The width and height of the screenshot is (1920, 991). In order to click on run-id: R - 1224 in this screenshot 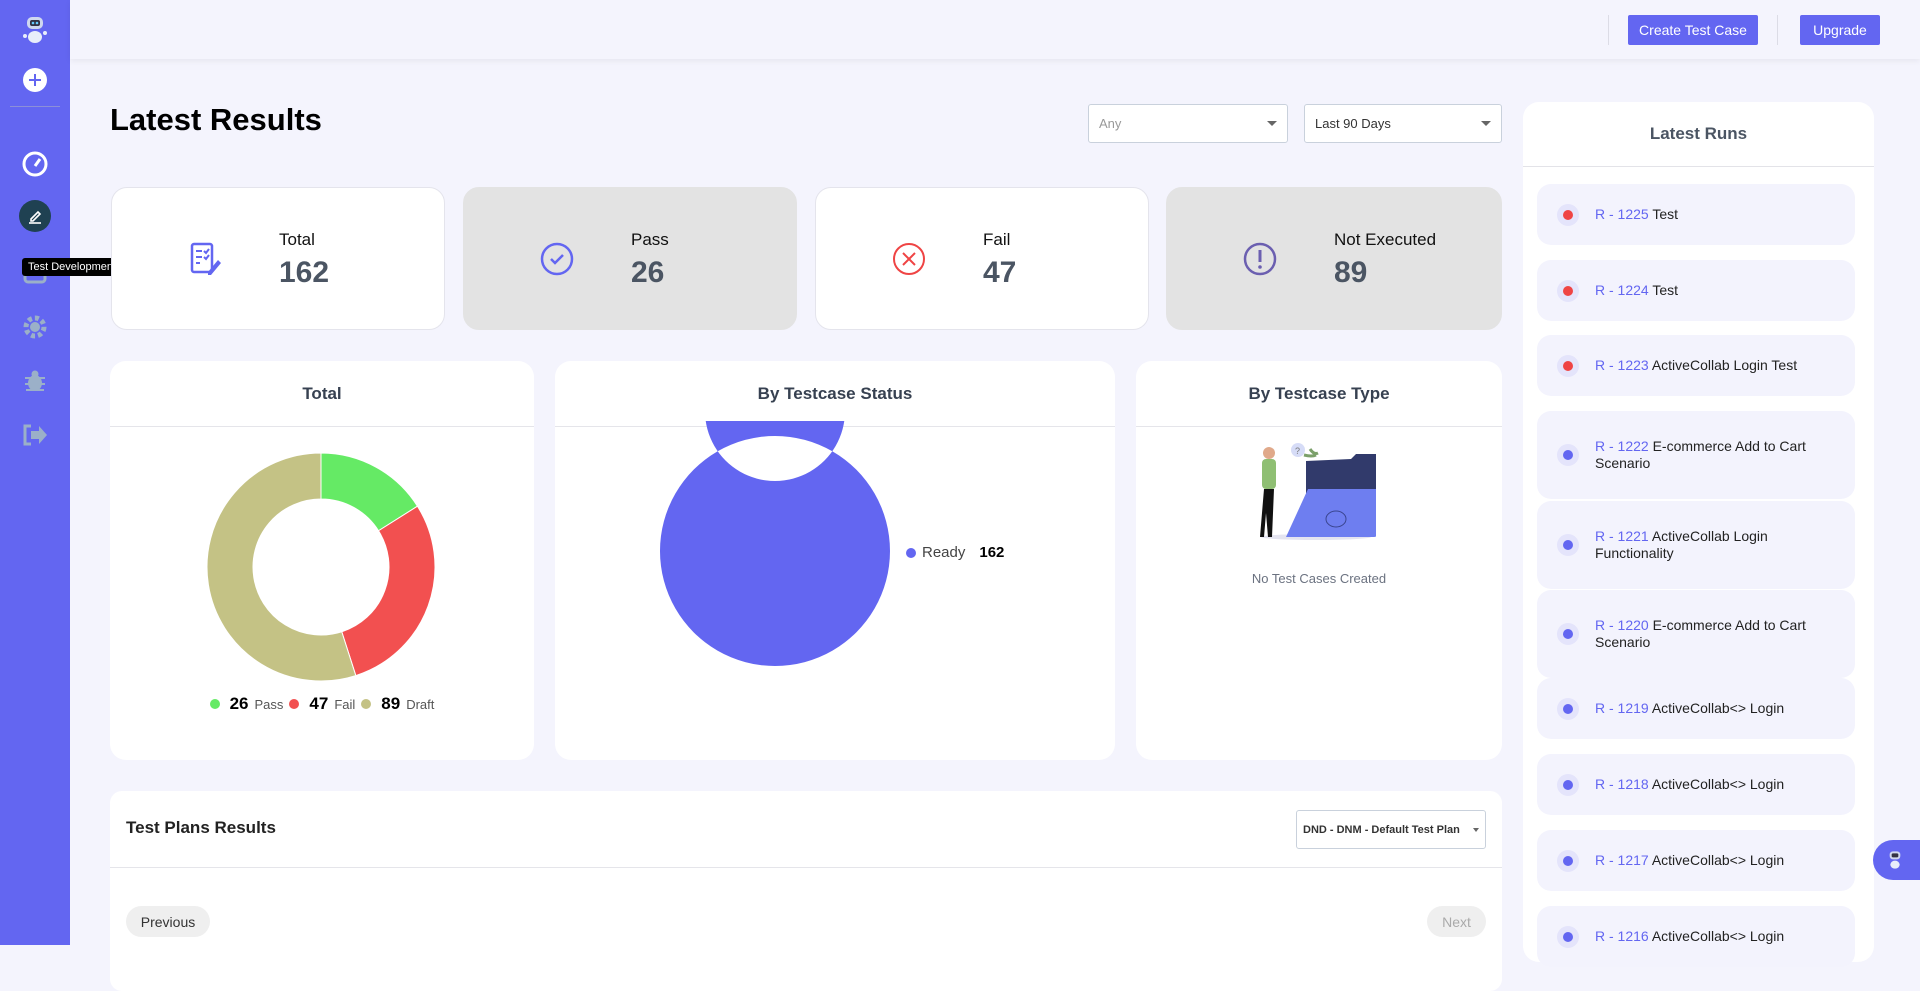, I will do `click(1622, 290)`.